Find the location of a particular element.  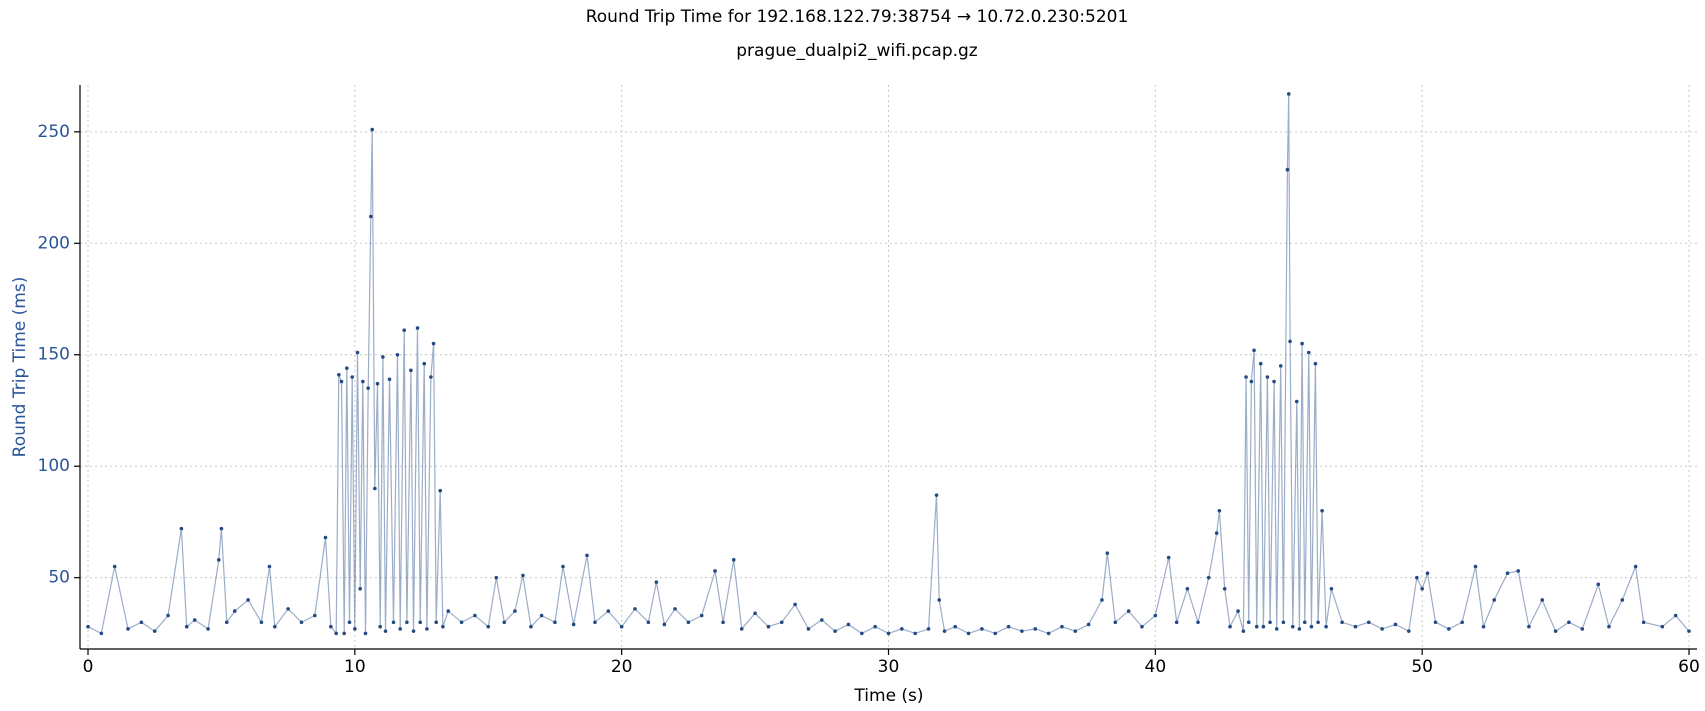

x-tick-label: 20 is located at coordinates (622, 667).